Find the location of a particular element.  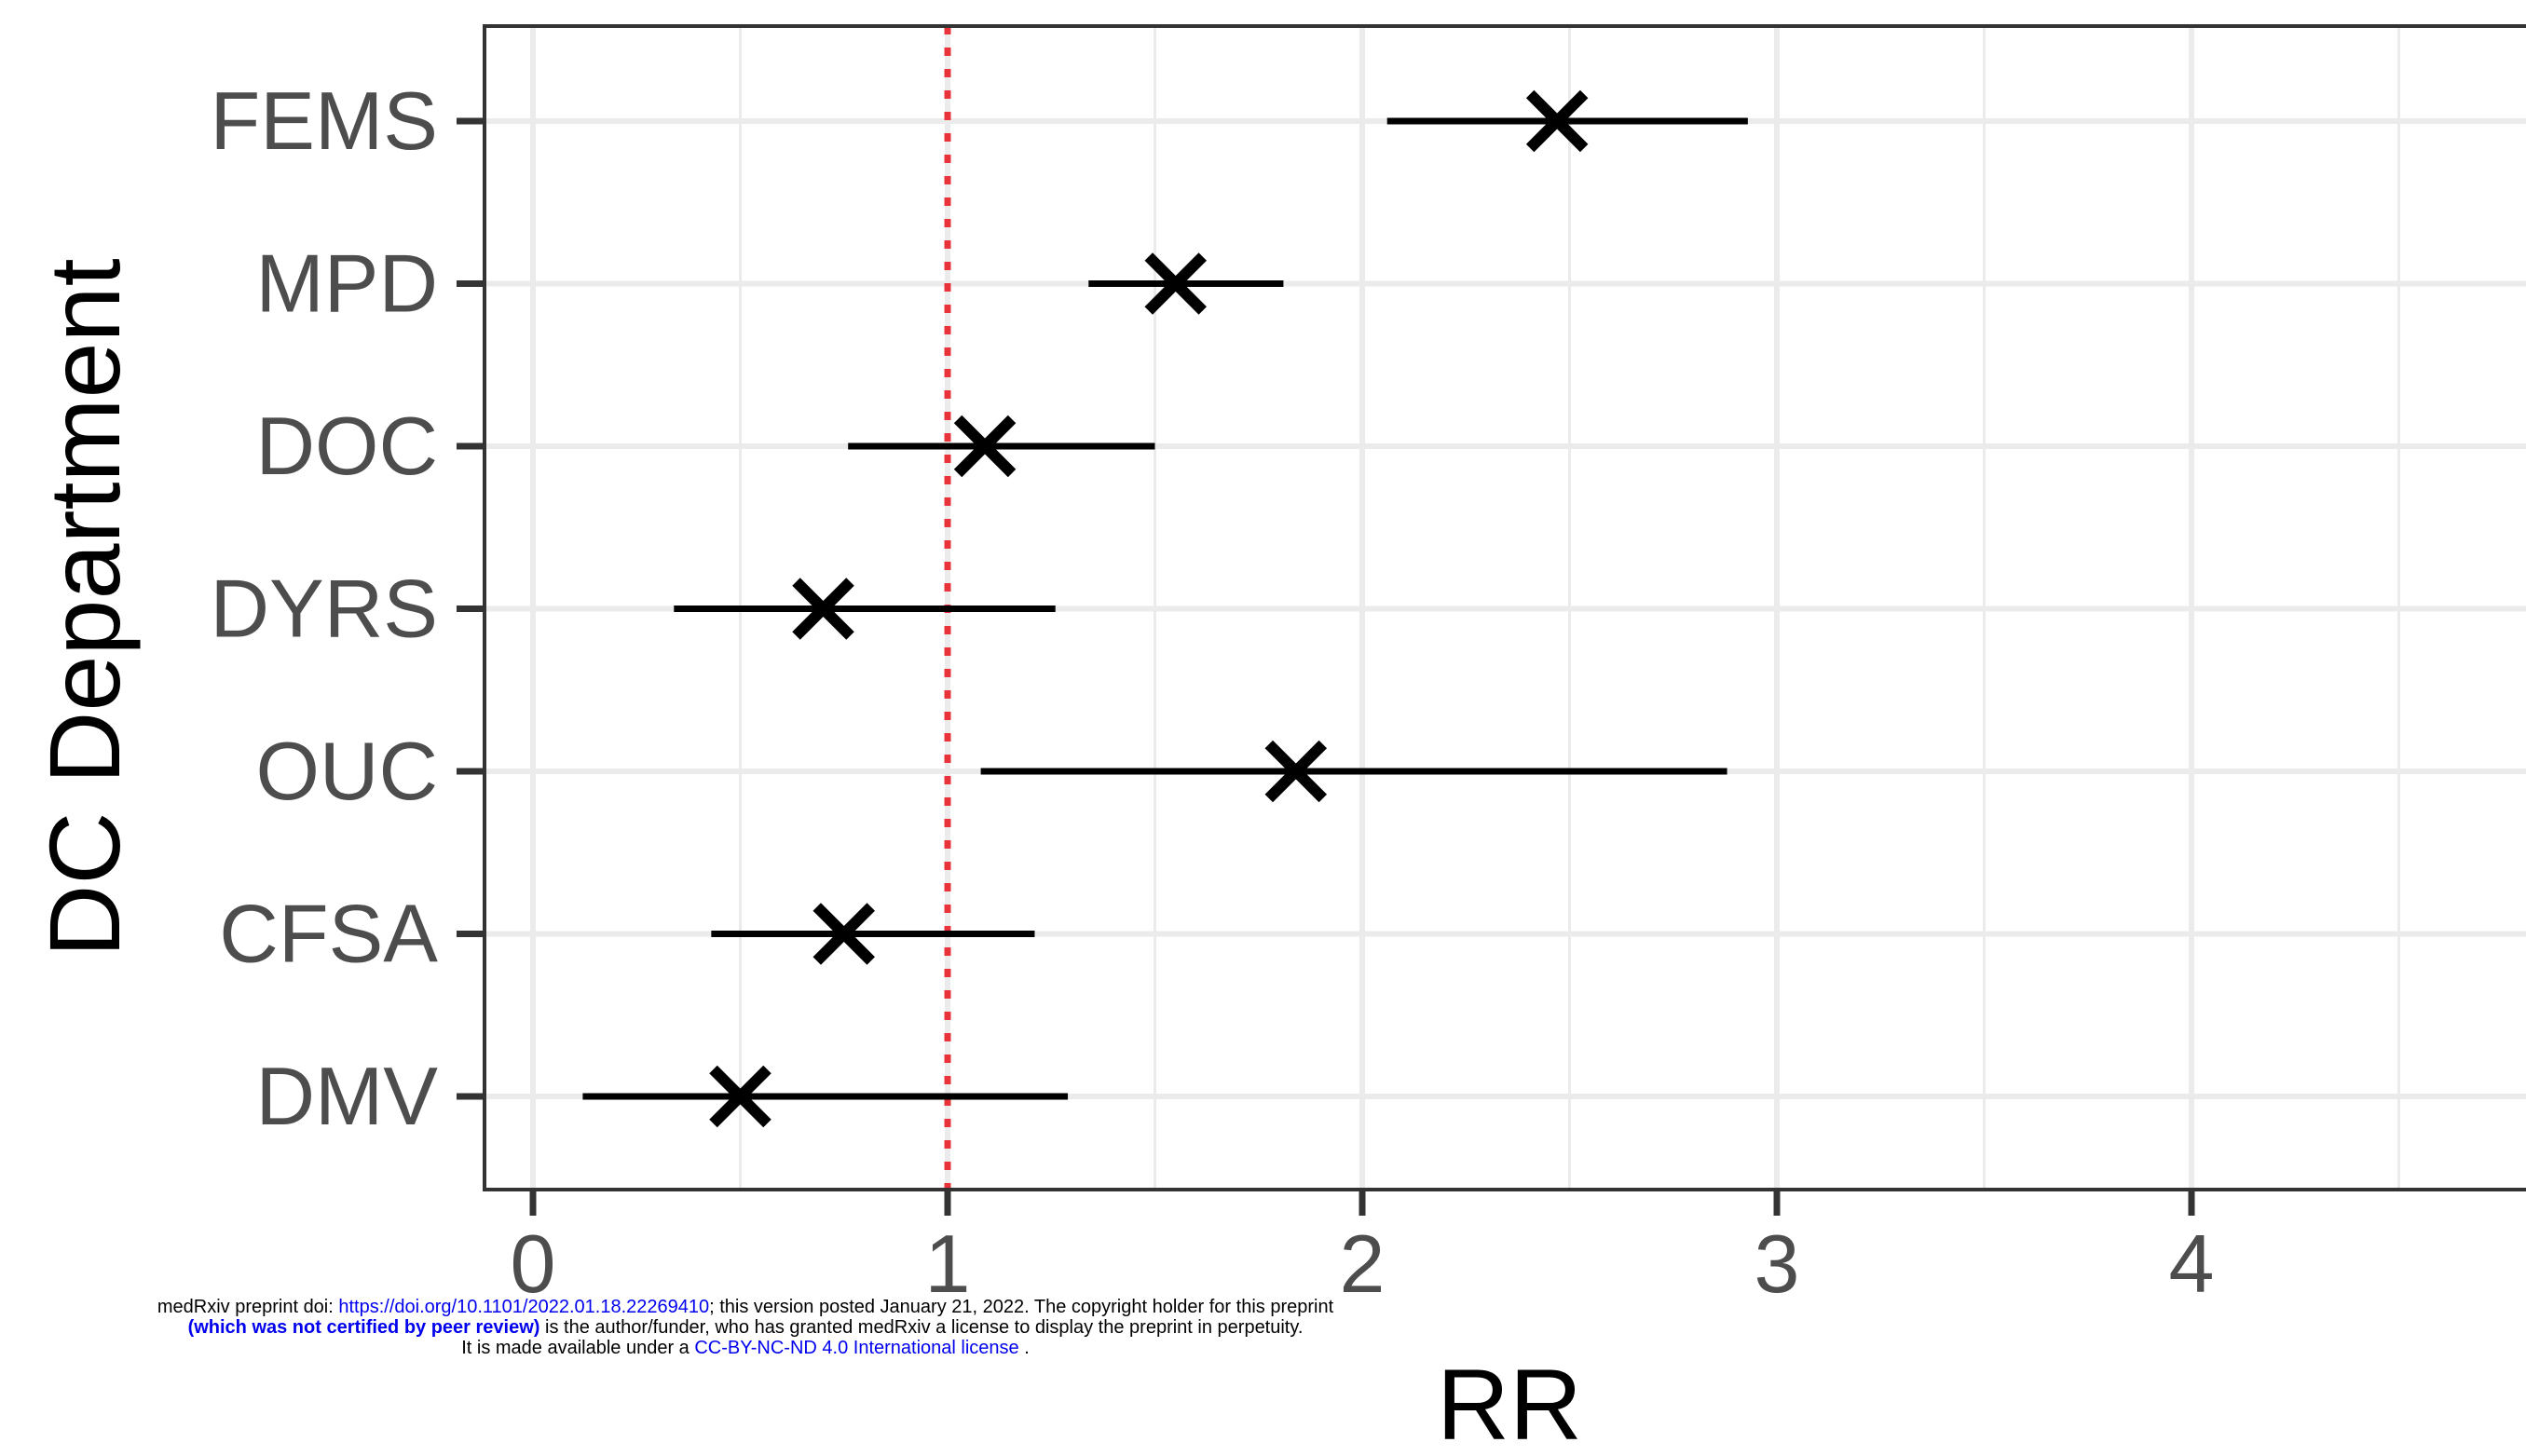

y-axis-title: DC Department is located at coordinates (84, 607).